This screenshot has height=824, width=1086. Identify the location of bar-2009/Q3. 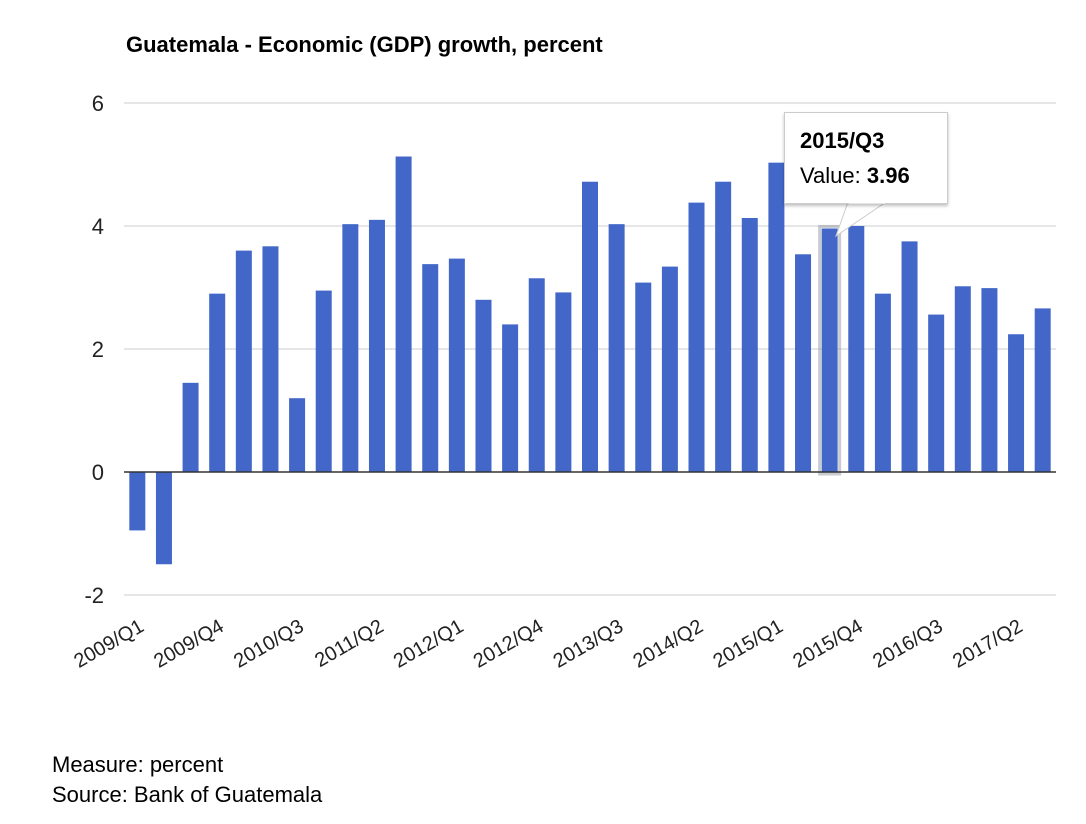
(190, 427).